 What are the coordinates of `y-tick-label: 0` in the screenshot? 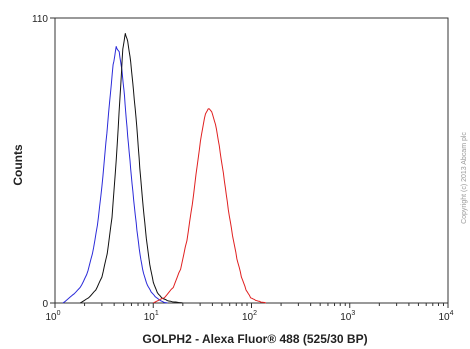 It's located at (45, 304).